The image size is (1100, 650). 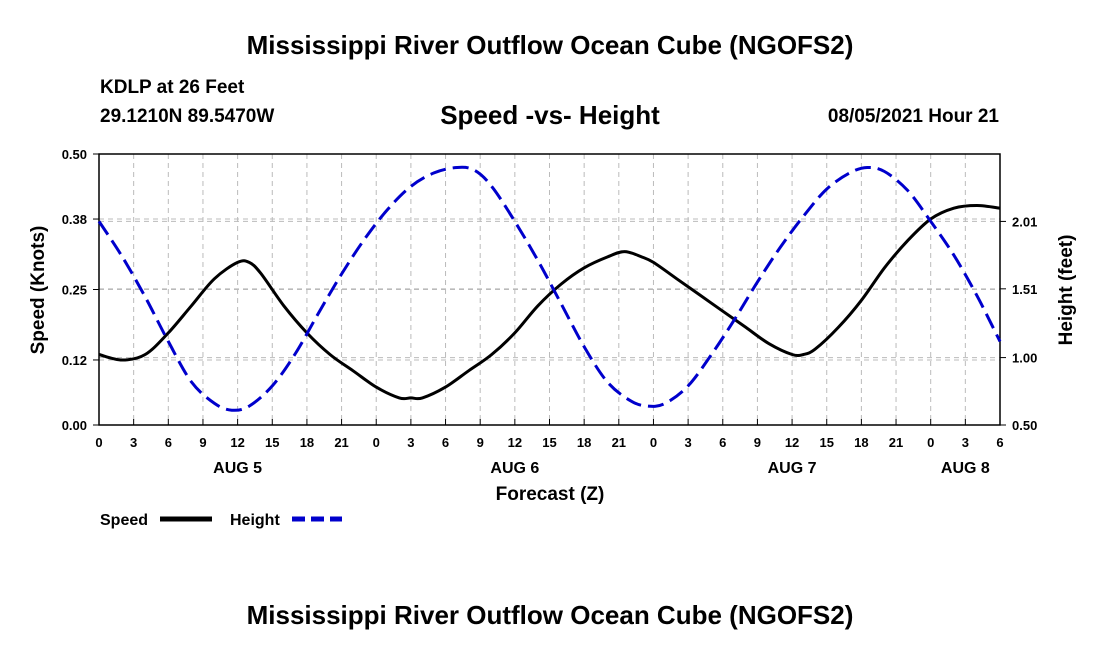 I want to click on legend: Speed Height, so click(x=221, y=520).